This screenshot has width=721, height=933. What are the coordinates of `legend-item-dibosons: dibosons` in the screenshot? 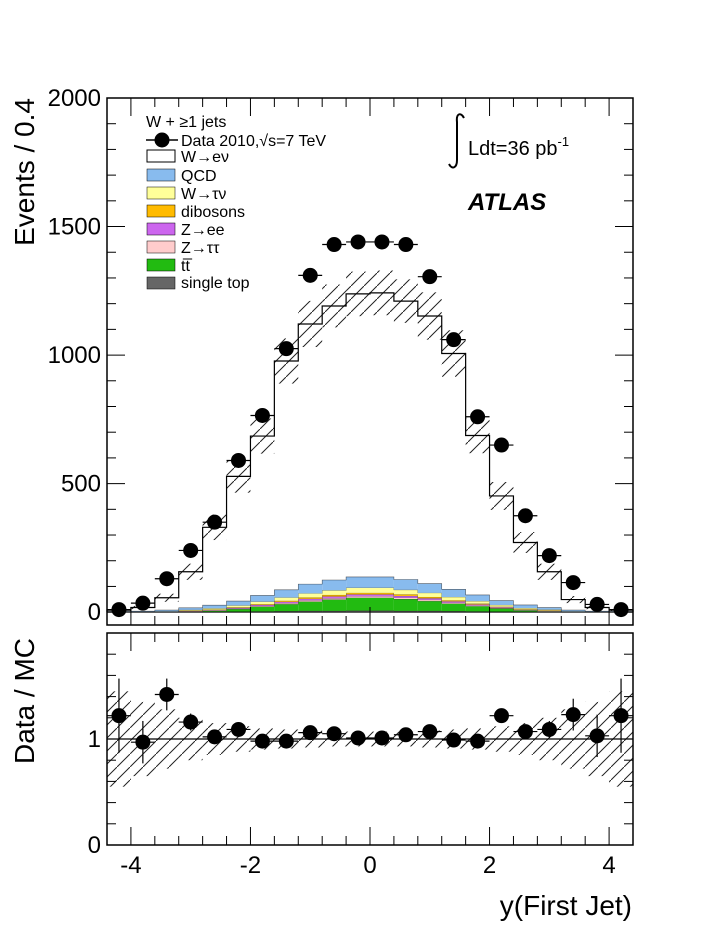 It's located at (195, 212).